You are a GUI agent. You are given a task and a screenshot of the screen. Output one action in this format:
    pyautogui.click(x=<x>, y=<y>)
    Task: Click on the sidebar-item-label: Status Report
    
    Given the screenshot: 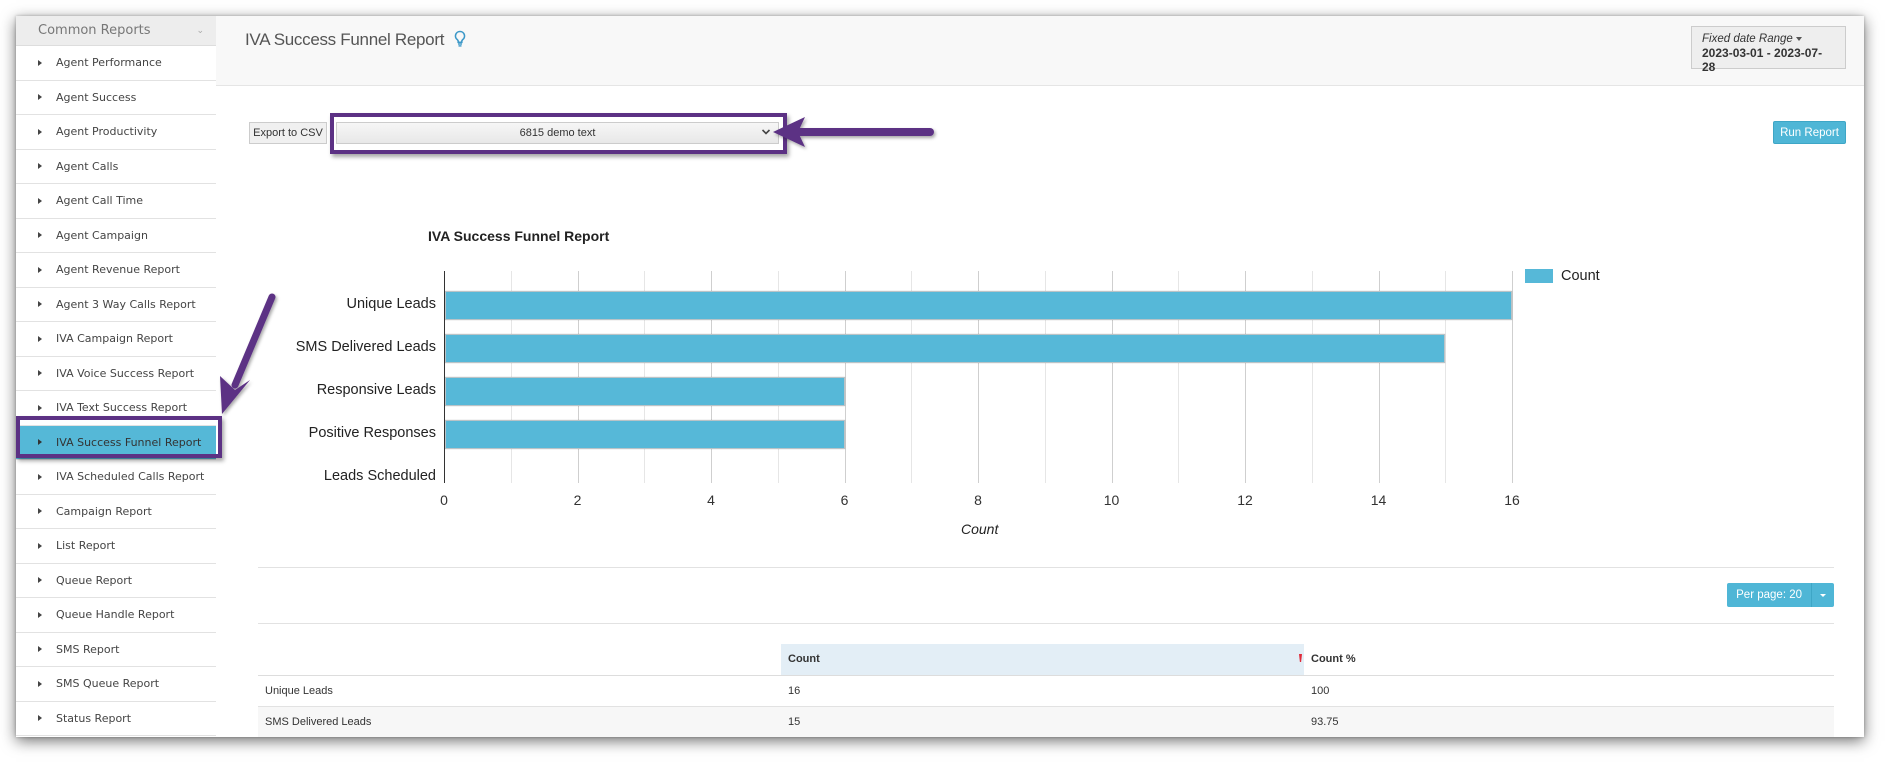 What is the action you would take?
    pyautogui.click(x=94, y=718)
    